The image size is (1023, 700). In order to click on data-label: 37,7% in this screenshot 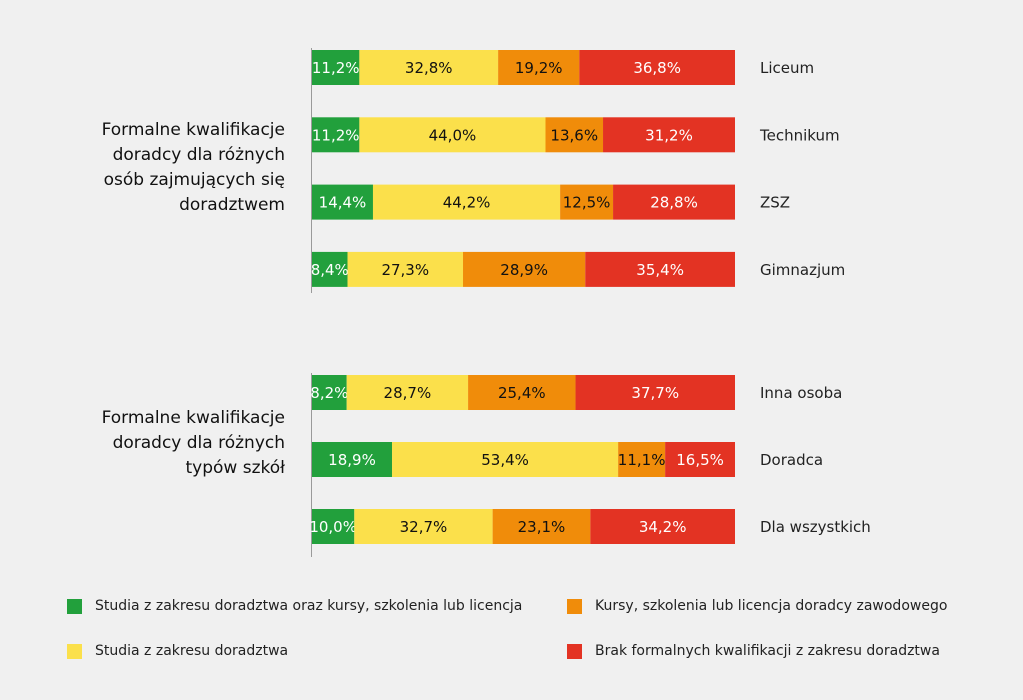, I will do `click(655, 393)`.